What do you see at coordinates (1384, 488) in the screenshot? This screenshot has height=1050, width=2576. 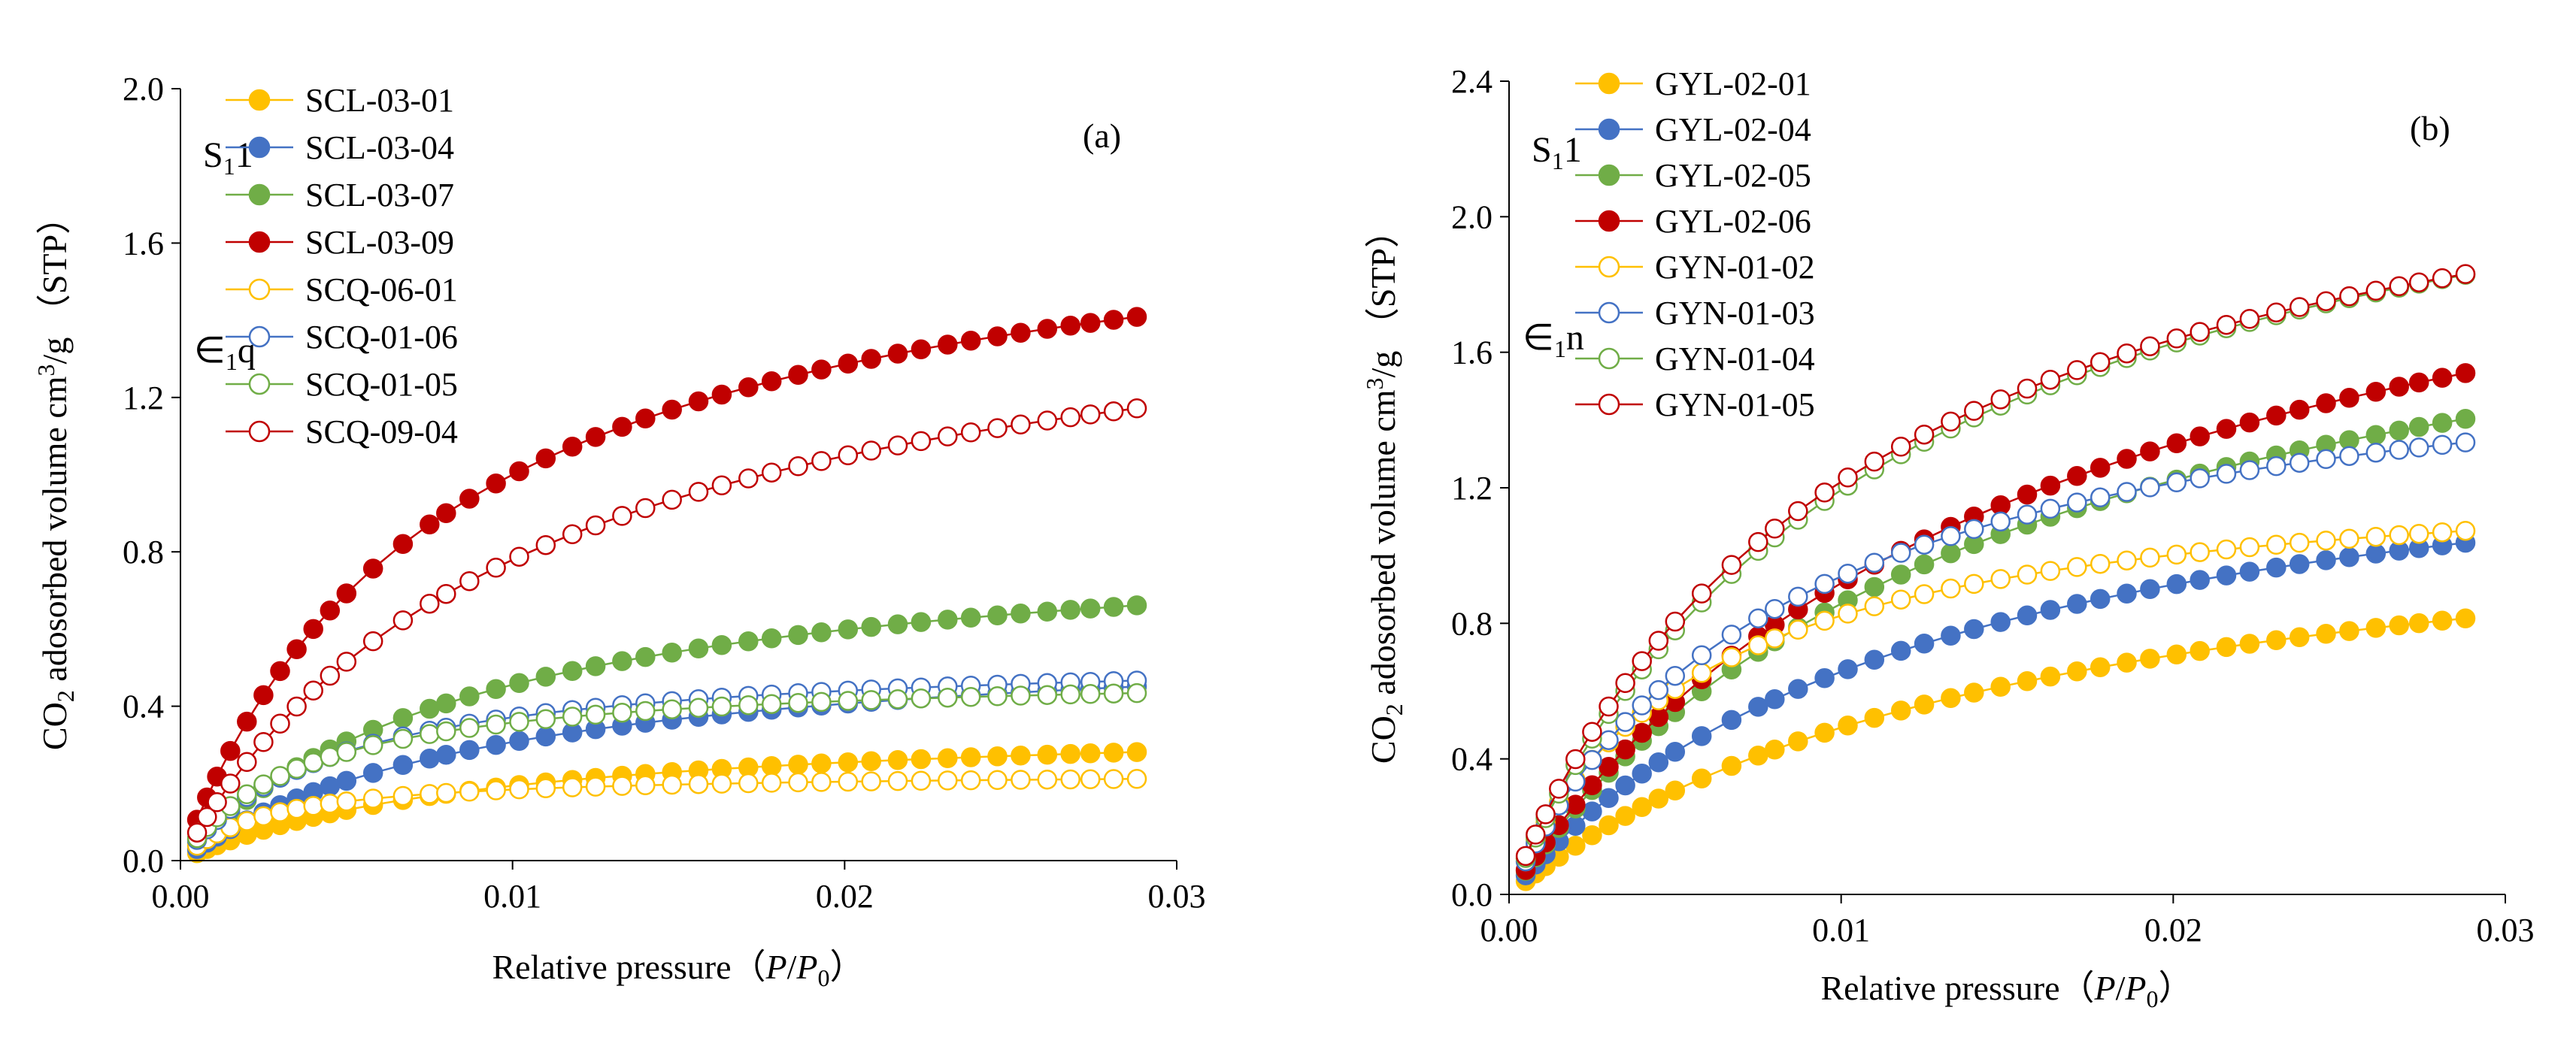 I see `y-axis-label-b: CO2 adosorbed volume cm3/g （STP）` at bounding box center [1384, 488].